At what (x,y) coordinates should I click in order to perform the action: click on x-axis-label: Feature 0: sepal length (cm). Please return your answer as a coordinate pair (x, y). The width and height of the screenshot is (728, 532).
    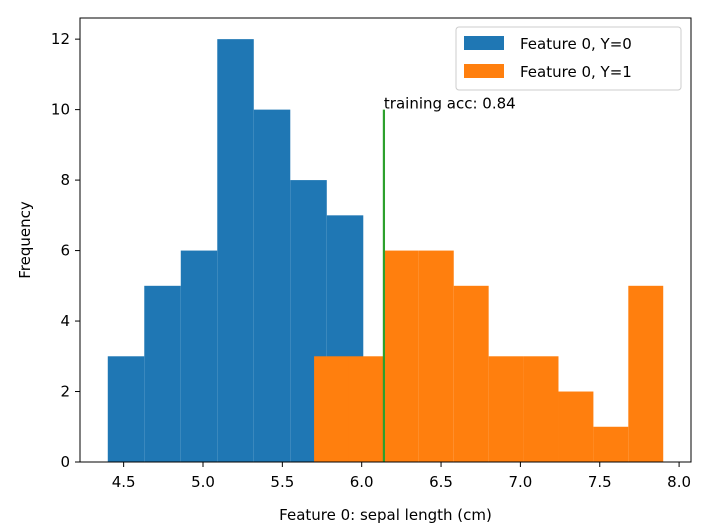
    Looking at the image, I should click on (385, 515).